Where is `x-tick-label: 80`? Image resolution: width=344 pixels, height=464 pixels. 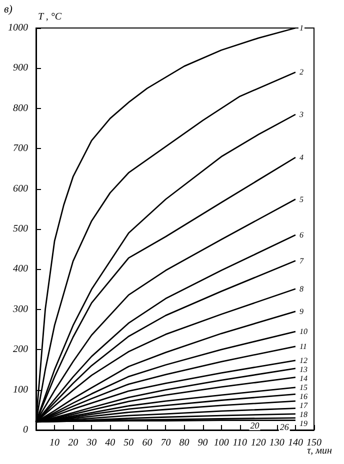 x-tick-label: 80 is located at coordinates (184, 443).